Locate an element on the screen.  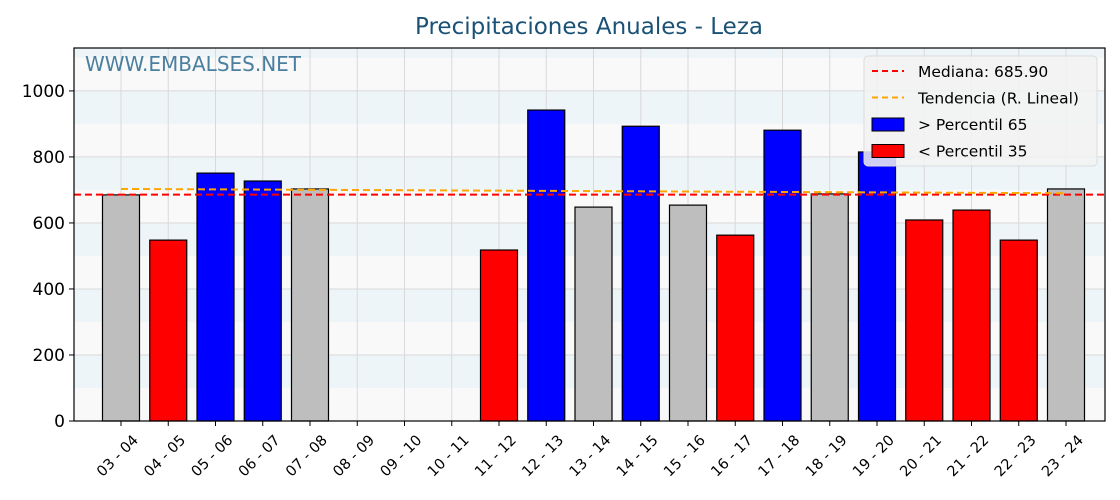
chart-title: Precipitaciones Anuales - Leza is located at coordinates (589, 27).